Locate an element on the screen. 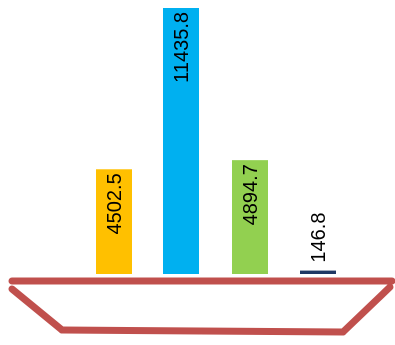 The width and height of the screenshot is (395, 345). value-label-2: 11435.8 is located at coordinates (182, 47).